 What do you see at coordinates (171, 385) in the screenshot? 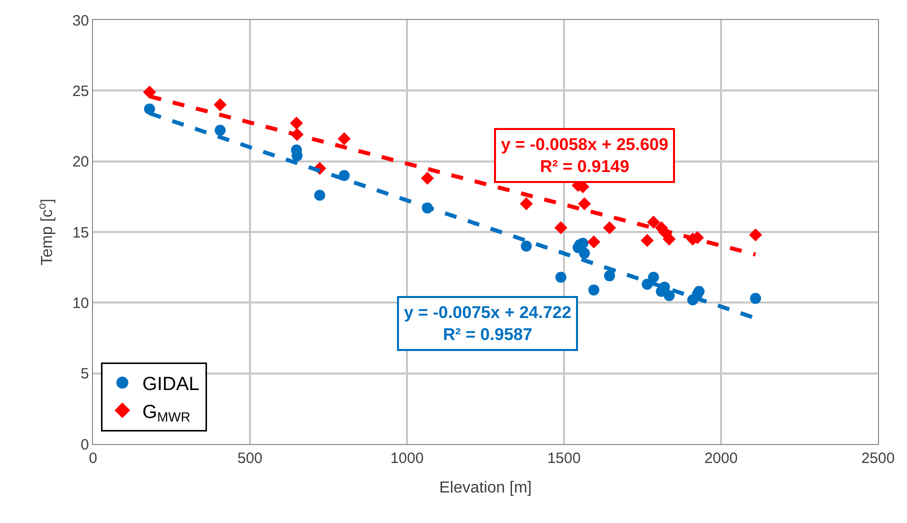
I see `legend-label: GIDAL` at bounding box center [171, 385].